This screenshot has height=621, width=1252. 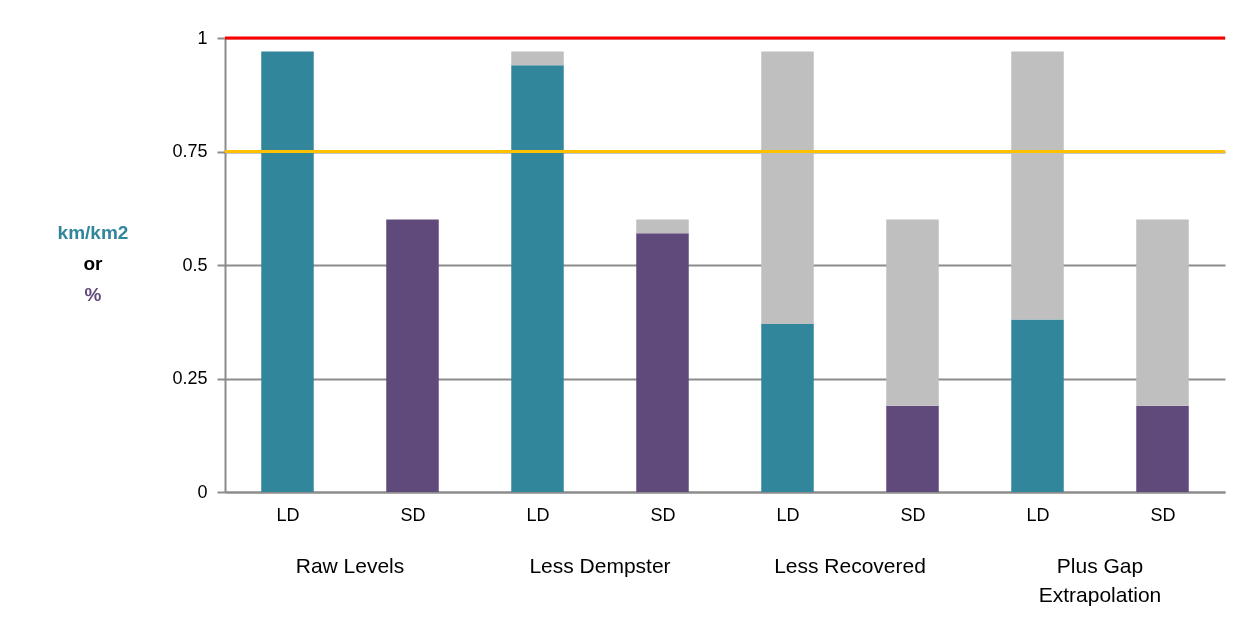 I want to click on y-tick-label: 0, so click(x=202, y=491).